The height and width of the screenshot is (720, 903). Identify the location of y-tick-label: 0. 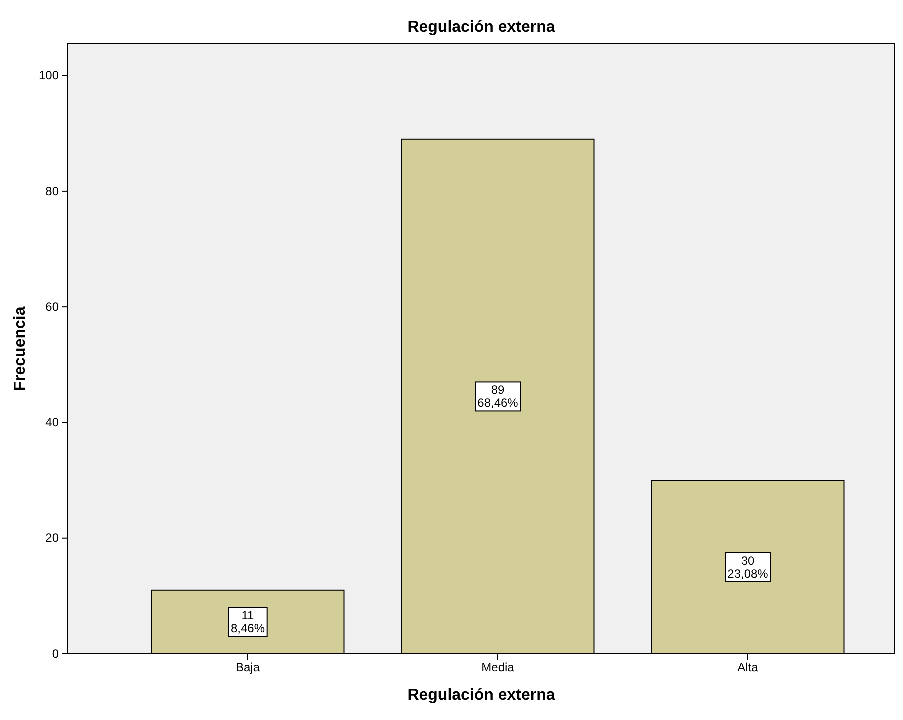
(56, 653).